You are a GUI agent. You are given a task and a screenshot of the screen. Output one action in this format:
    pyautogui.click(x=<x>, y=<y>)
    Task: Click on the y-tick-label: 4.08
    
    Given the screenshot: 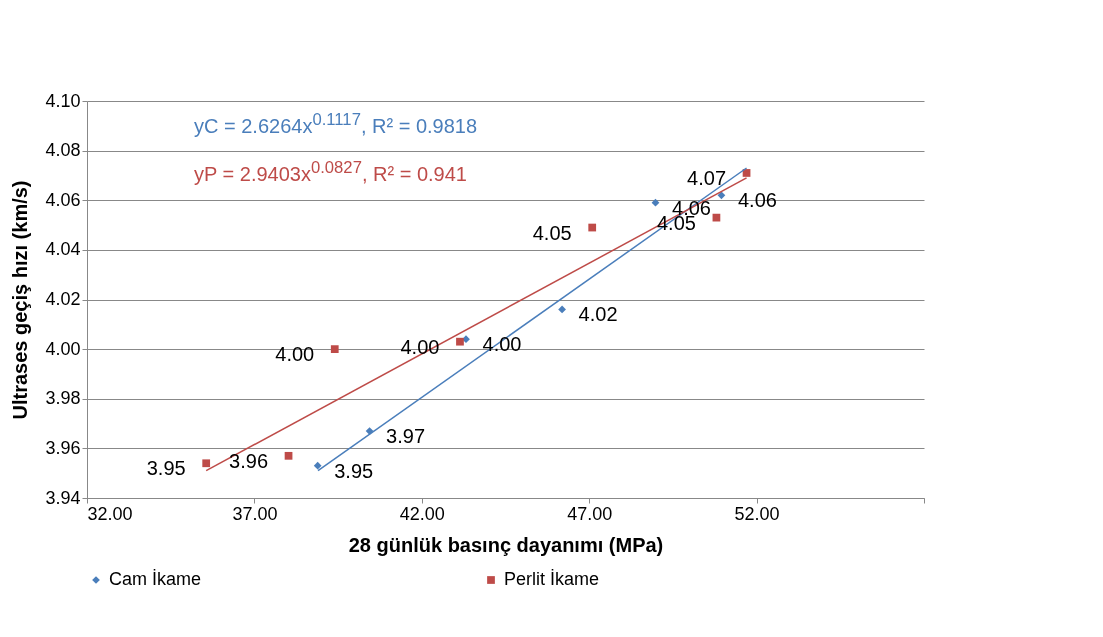 What is the action you would take?
    pyautogui.click(x=63, y=150)
    